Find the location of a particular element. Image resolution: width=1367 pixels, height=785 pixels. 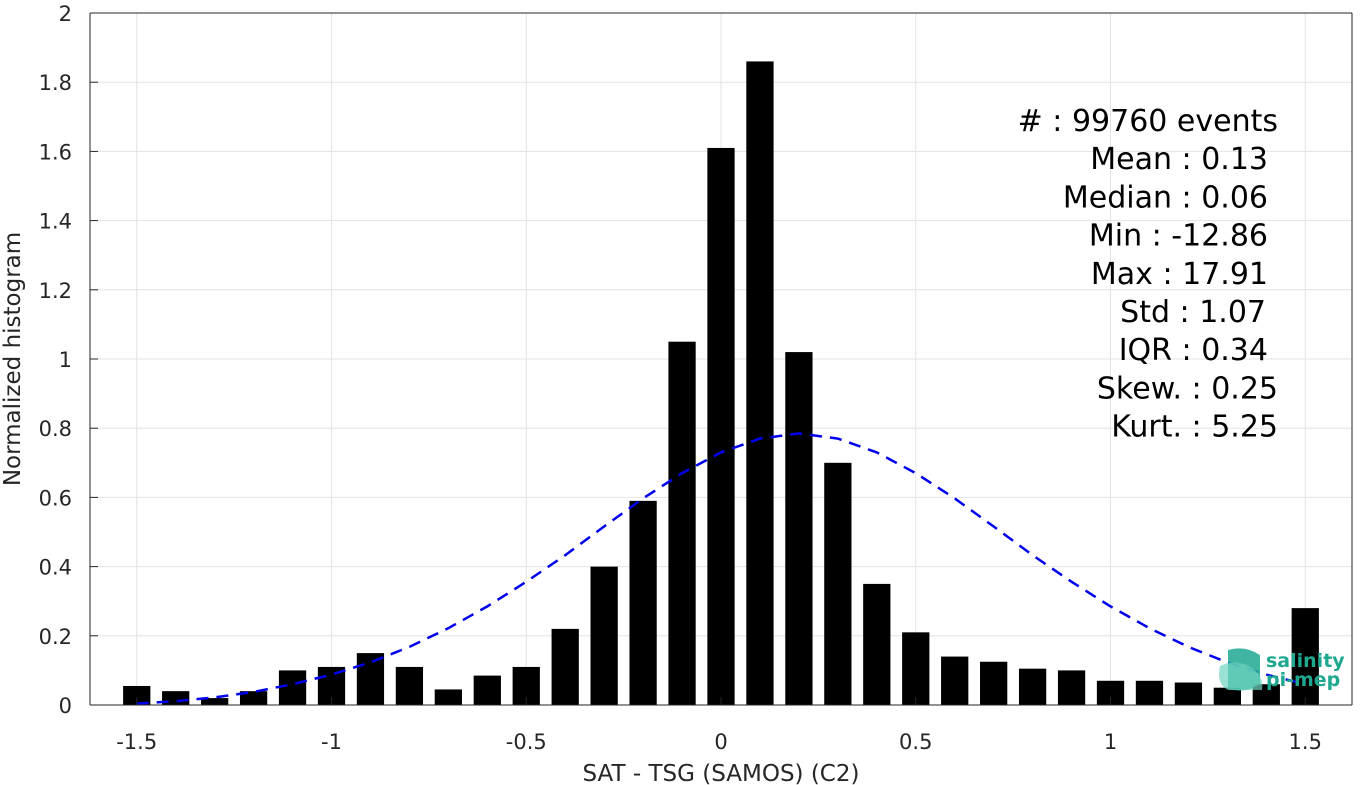

x-tick-label-5: 1 is located at coordinates (1110, 742).